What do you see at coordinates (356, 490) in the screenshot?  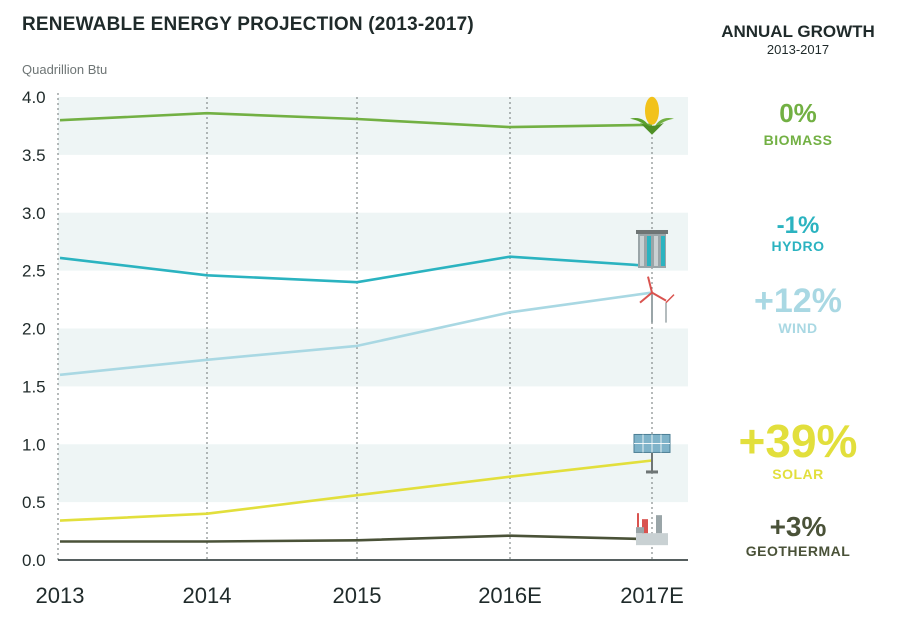 I see `series-line-solar` at bounding box center [356, 490].